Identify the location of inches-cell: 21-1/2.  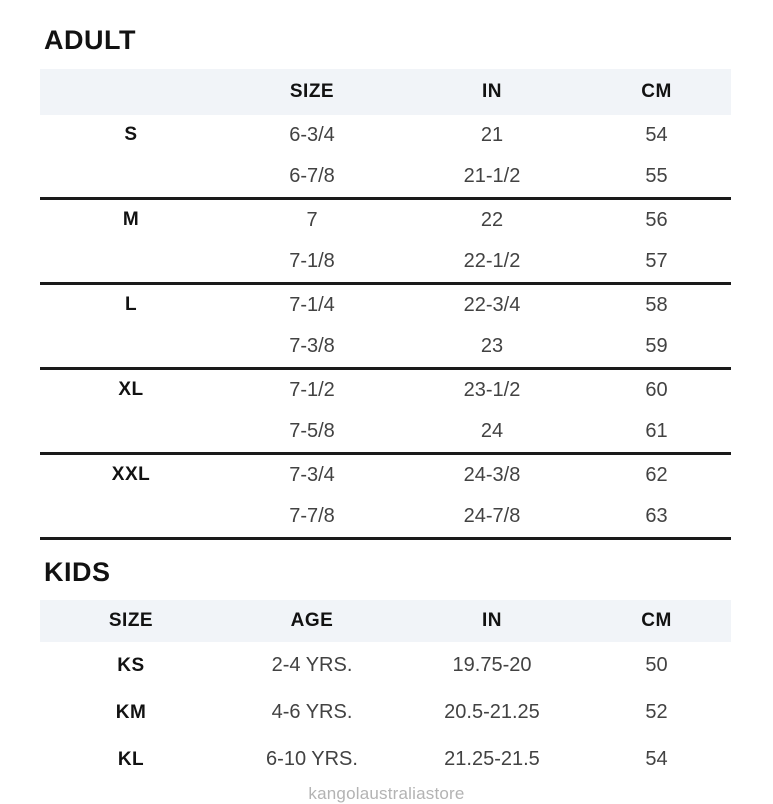
(492, 177).